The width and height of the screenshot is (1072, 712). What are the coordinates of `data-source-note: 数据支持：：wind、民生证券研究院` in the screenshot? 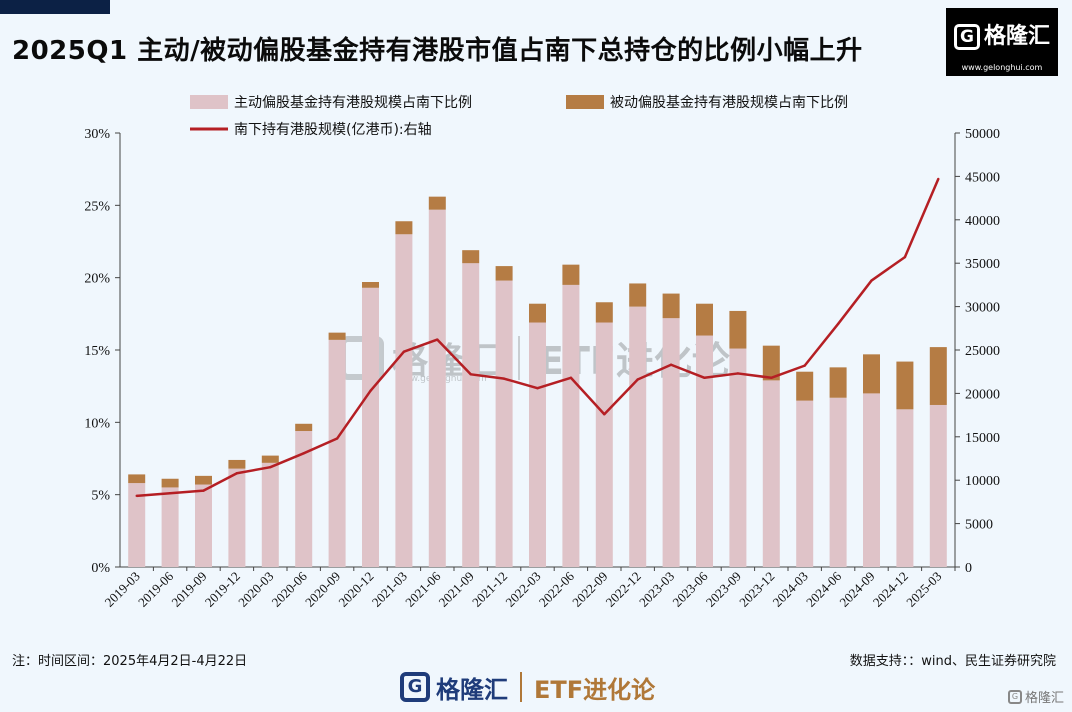 It's located at (952, 661).